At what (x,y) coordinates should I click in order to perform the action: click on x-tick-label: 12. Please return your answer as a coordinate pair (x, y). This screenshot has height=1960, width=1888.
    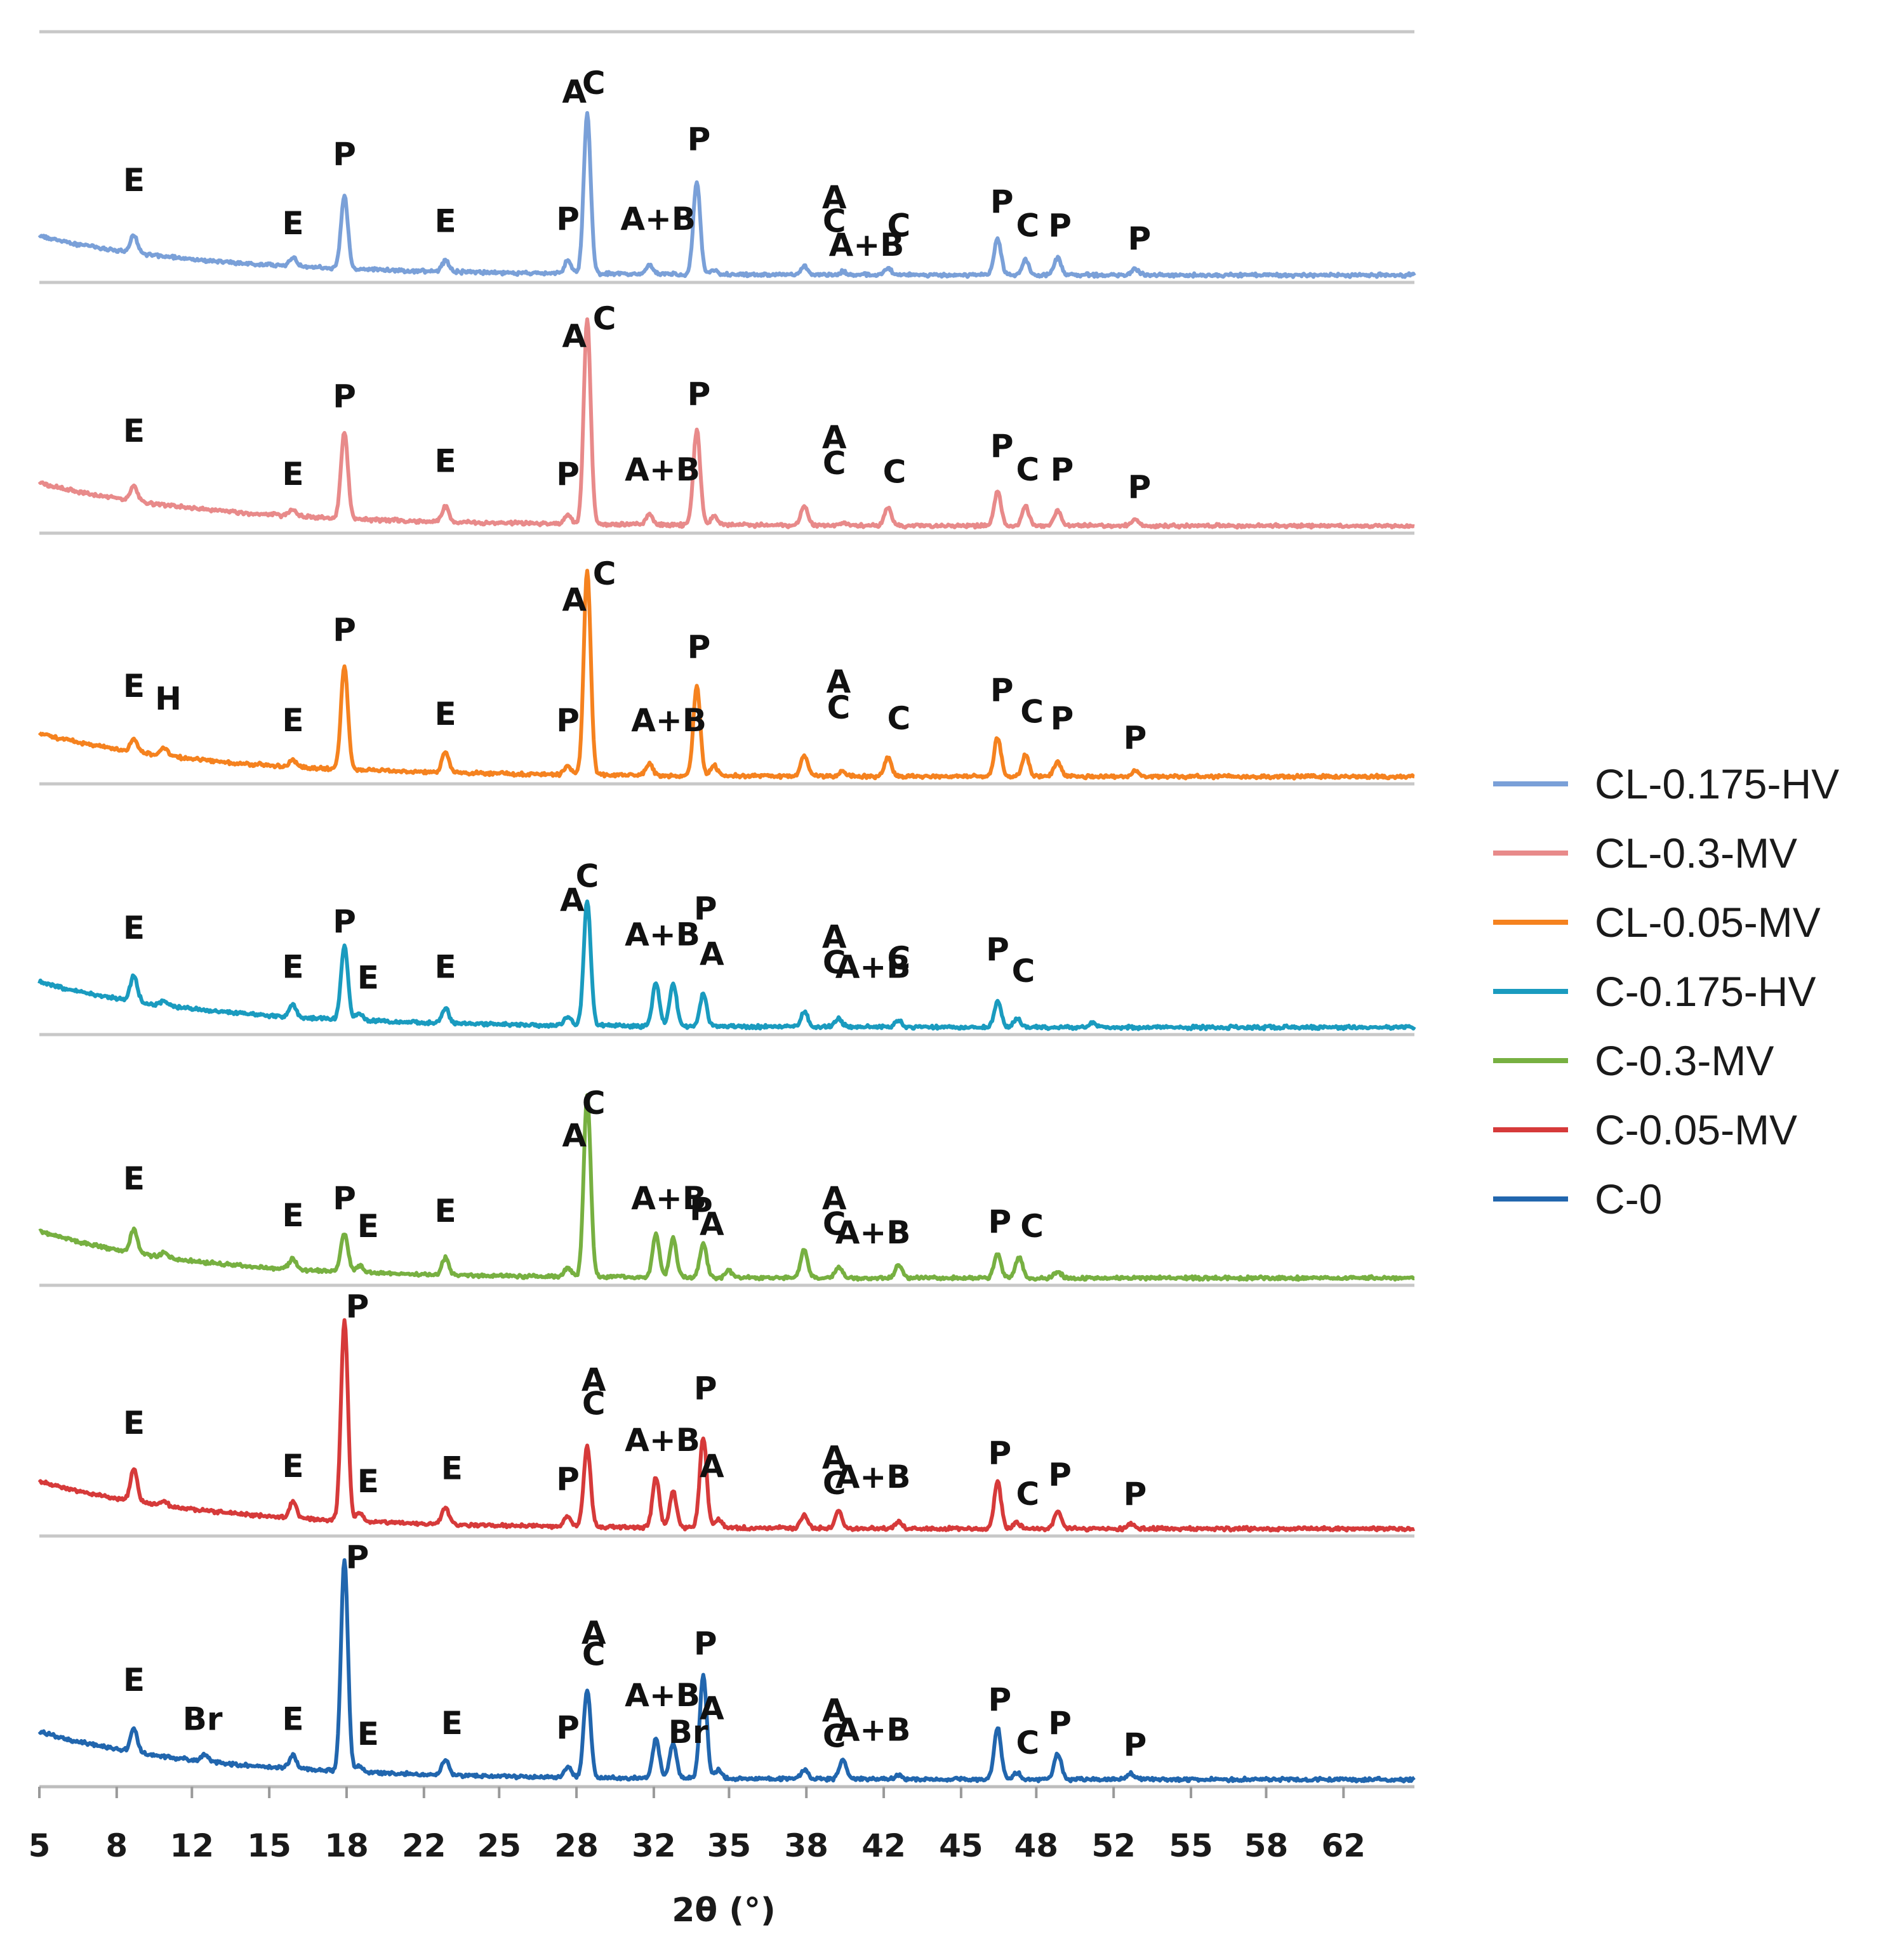
    Looking at the image, I should click on (192, 1846).